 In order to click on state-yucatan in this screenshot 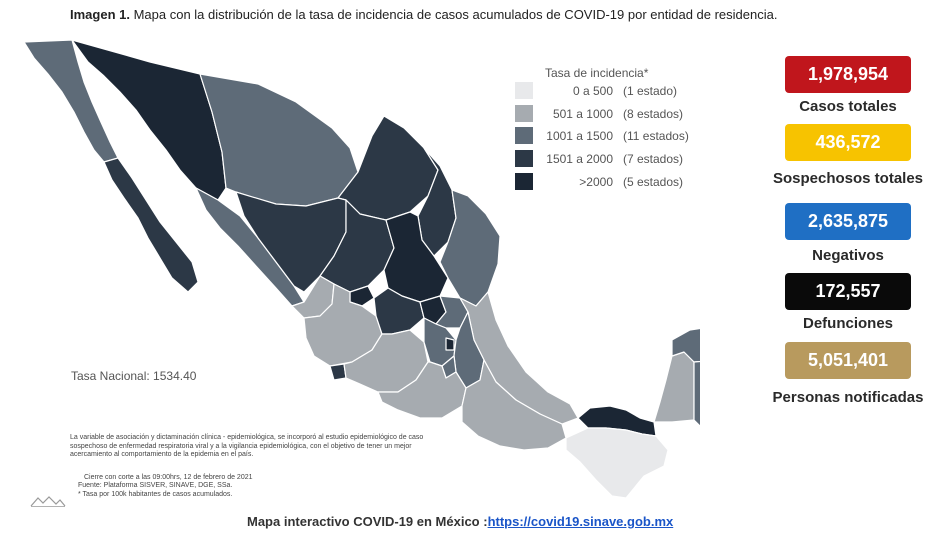, I will do `click(685, 344)`.